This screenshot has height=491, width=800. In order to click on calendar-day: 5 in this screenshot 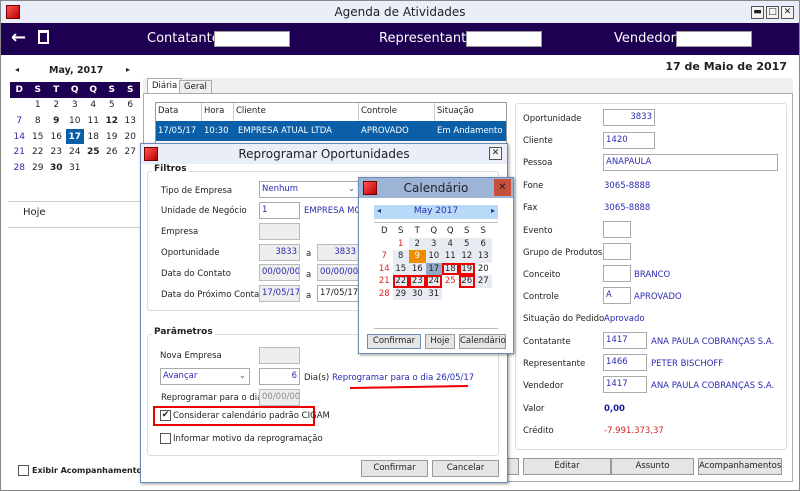, I will do `click(466, 243)`.